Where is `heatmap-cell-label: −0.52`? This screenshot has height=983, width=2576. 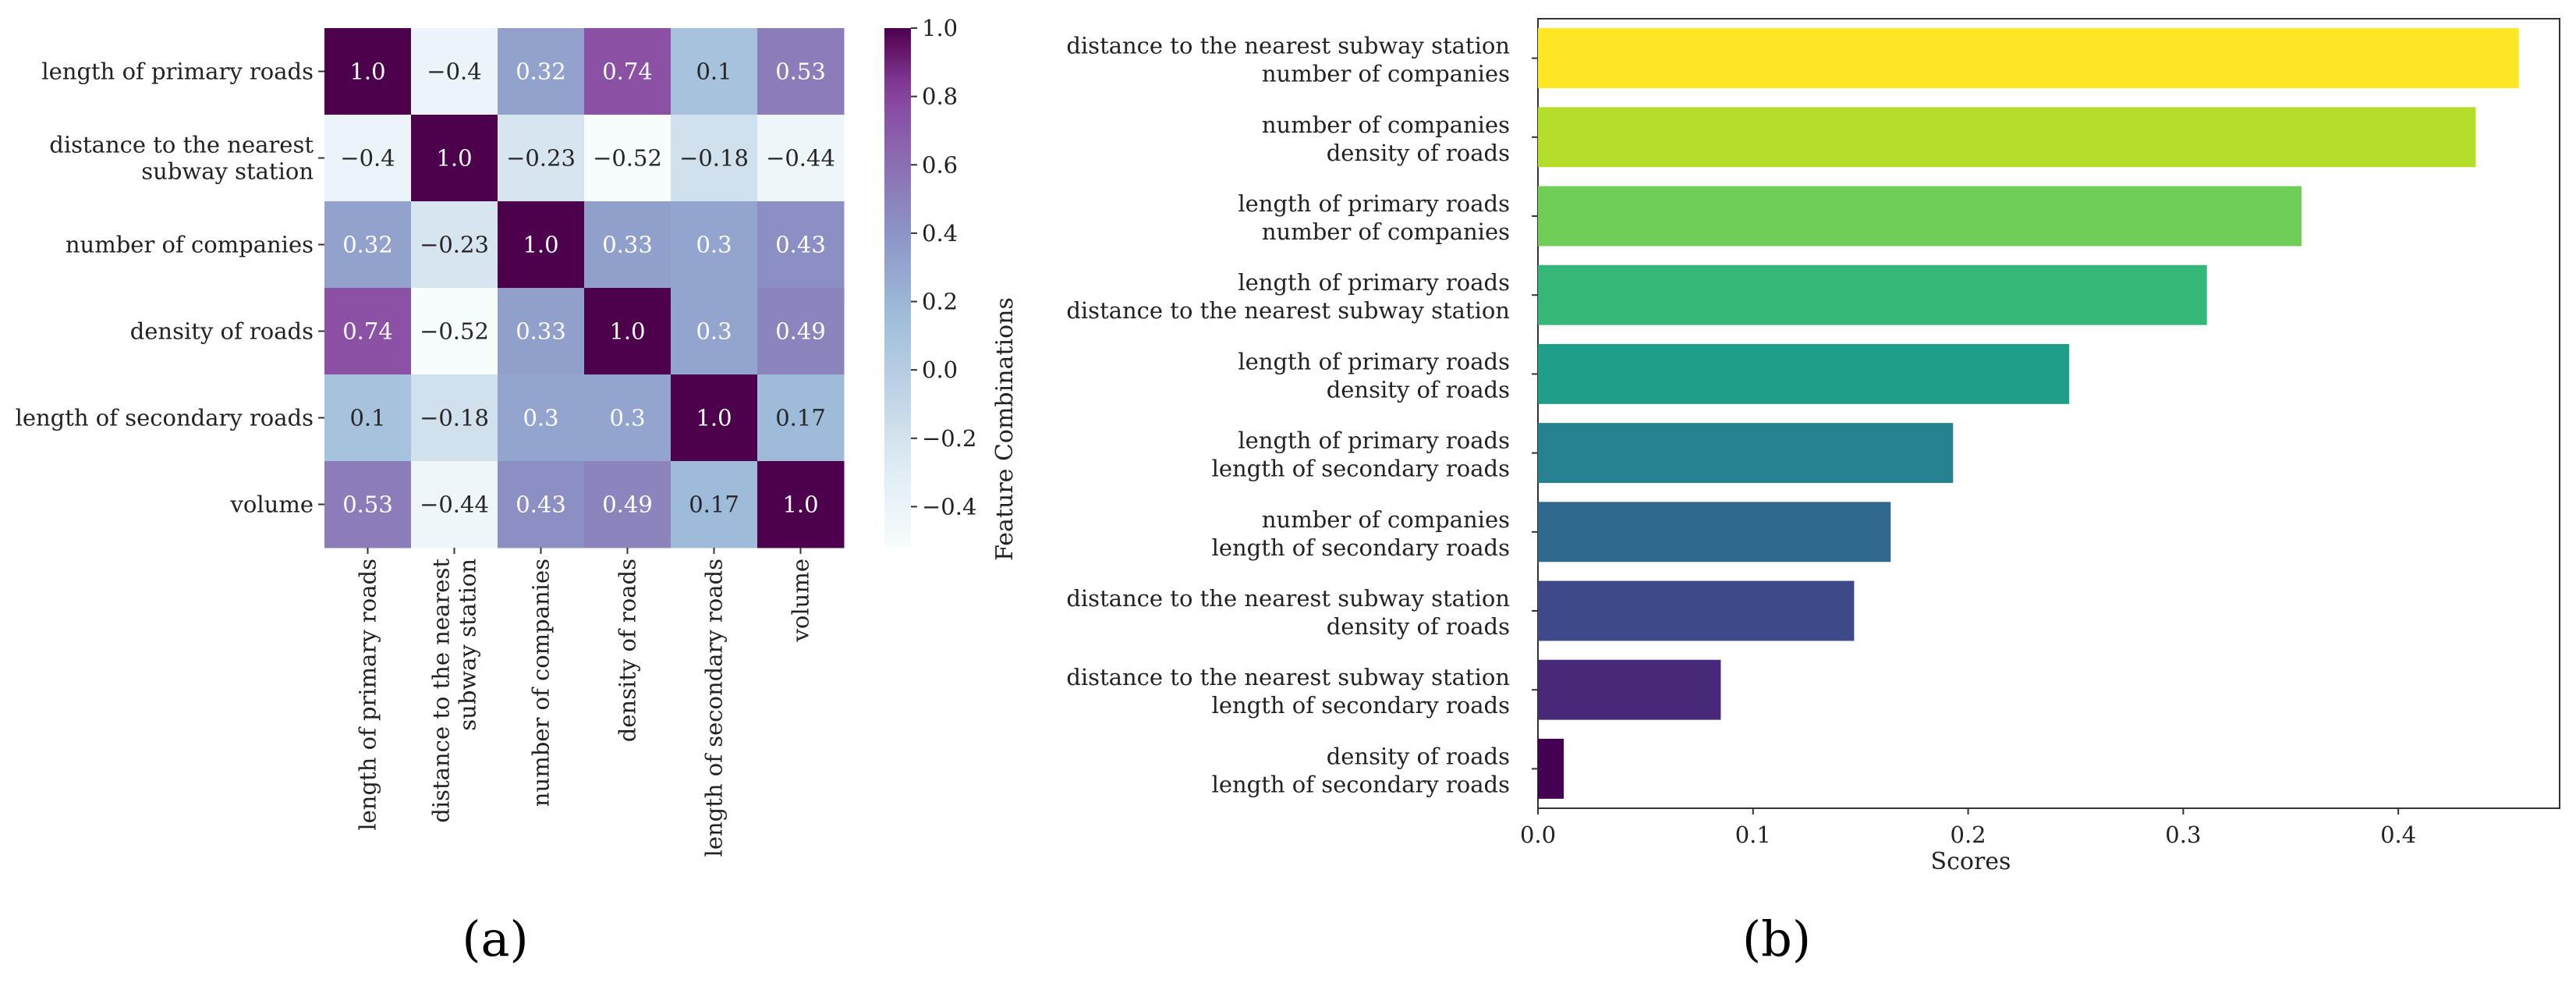
heatmap-cell-label: −0.52 is located at coordinates (455, 331).